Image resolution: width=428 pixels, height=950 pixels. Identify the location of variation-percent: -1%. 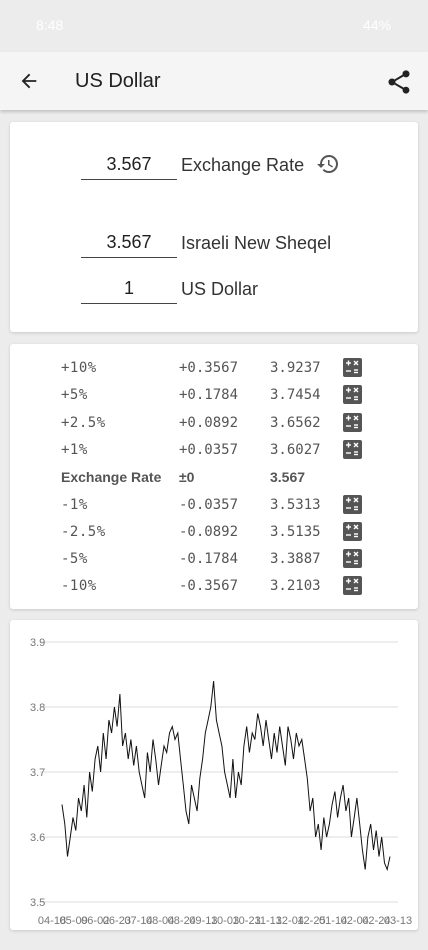
(74, 504).